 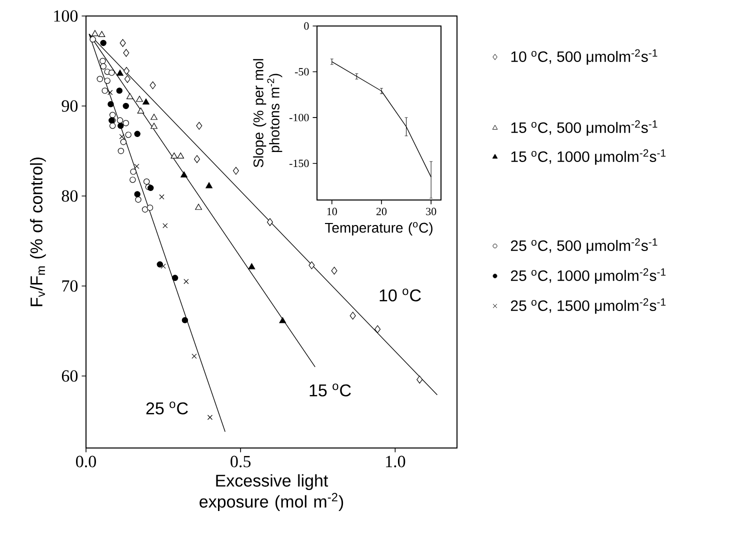 I want to click on annotation: 25 $^{o}$C, so click(x=167, y=408).